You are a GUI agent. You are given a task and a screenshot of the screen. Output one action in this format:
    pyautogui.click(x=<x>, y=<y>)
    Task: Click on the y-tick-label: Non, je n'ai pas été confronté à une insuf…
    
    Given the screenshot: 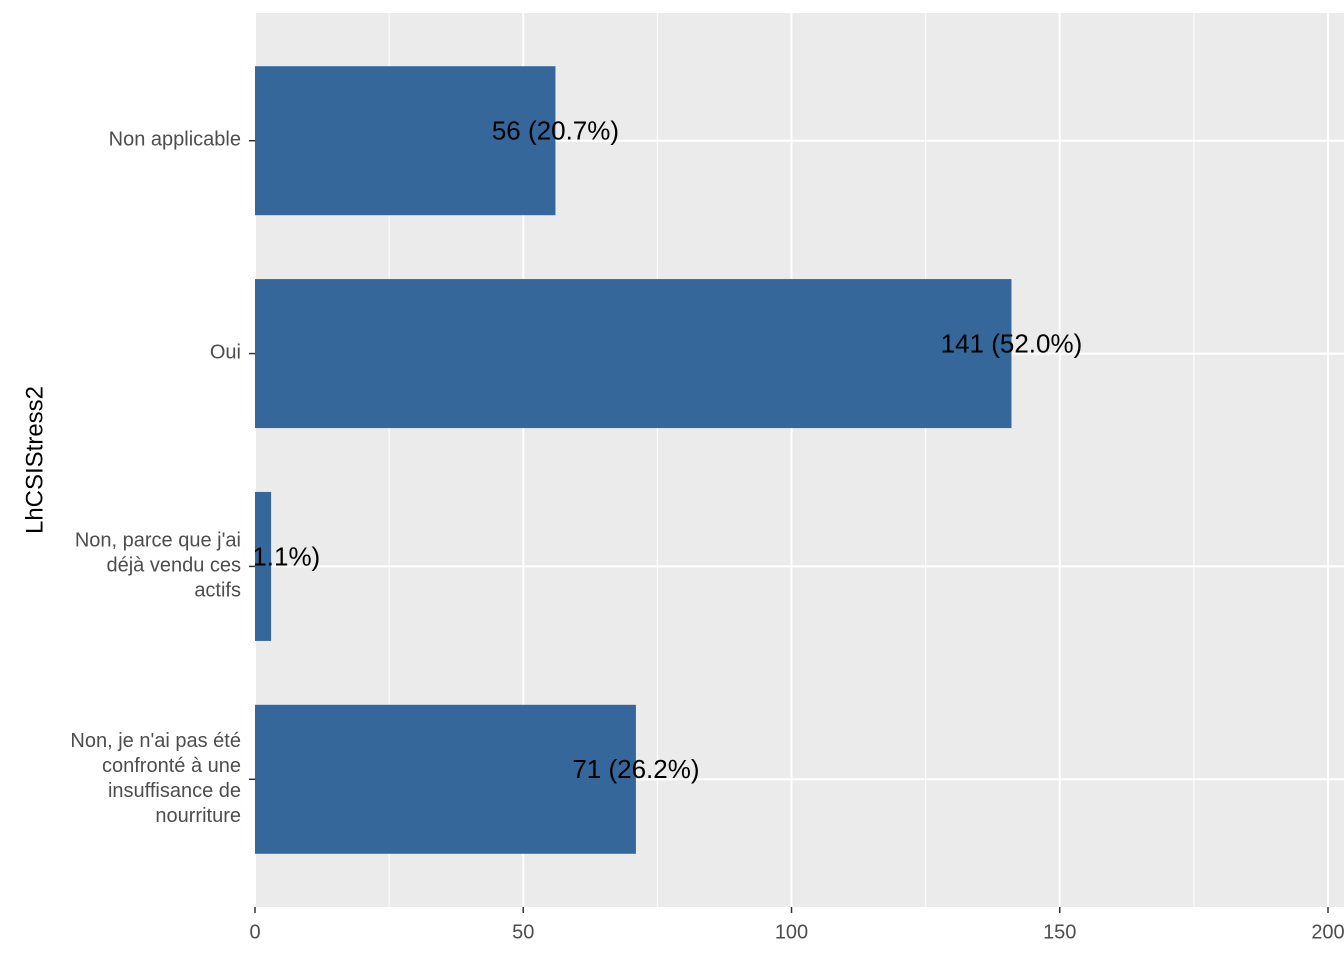 What is the action you would take?
    pyautogui.click(x=155, y=778)
    